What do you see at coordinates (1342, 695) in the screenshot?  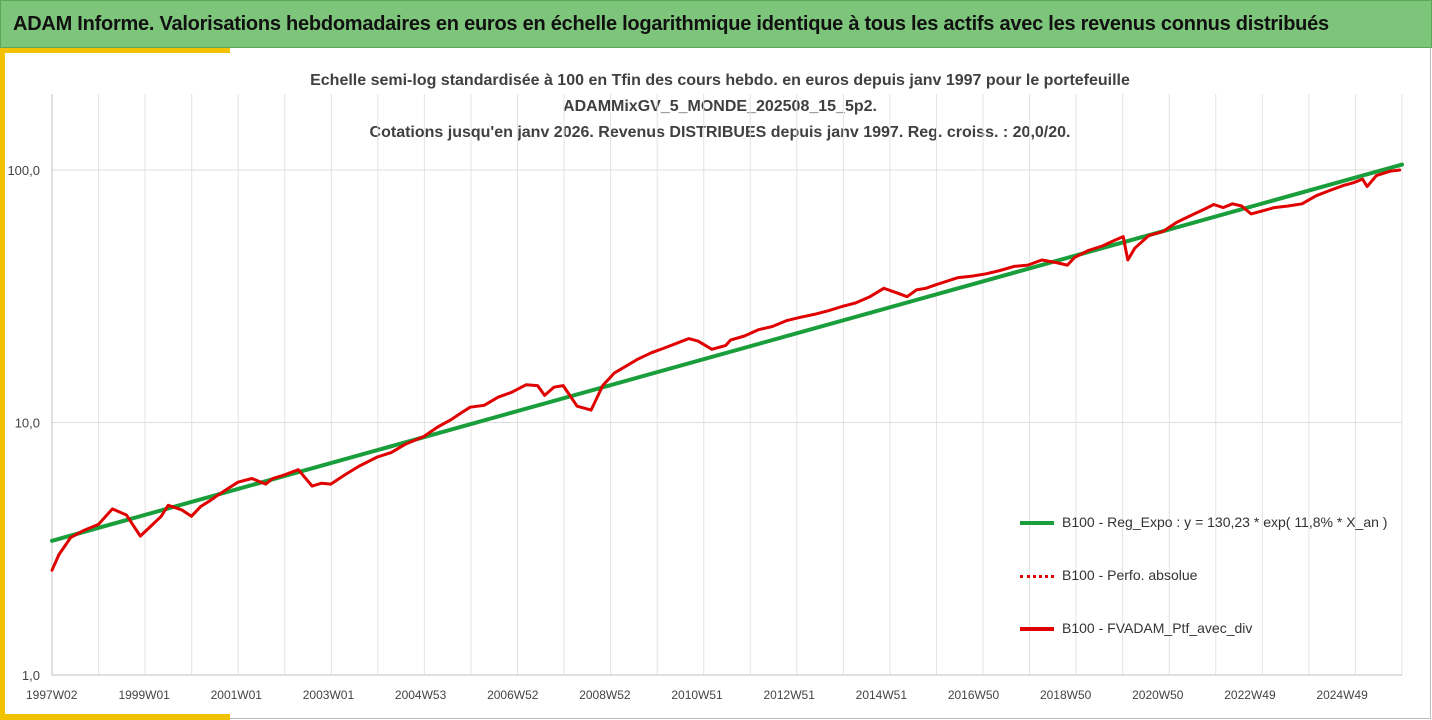 I see `x-tick-label: 2024W49` at bounding box center [1342, 695].